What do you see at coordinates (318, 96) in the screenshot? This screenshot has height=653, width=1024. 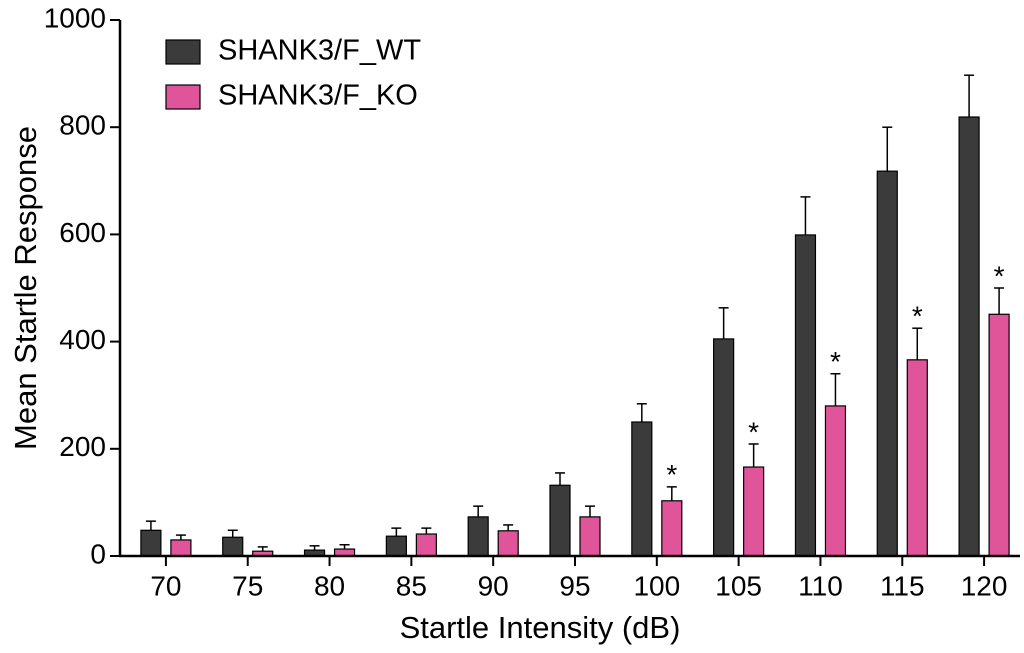 I see `legend-label: SHANK3/F_KO` at bounding box center [318, 96].